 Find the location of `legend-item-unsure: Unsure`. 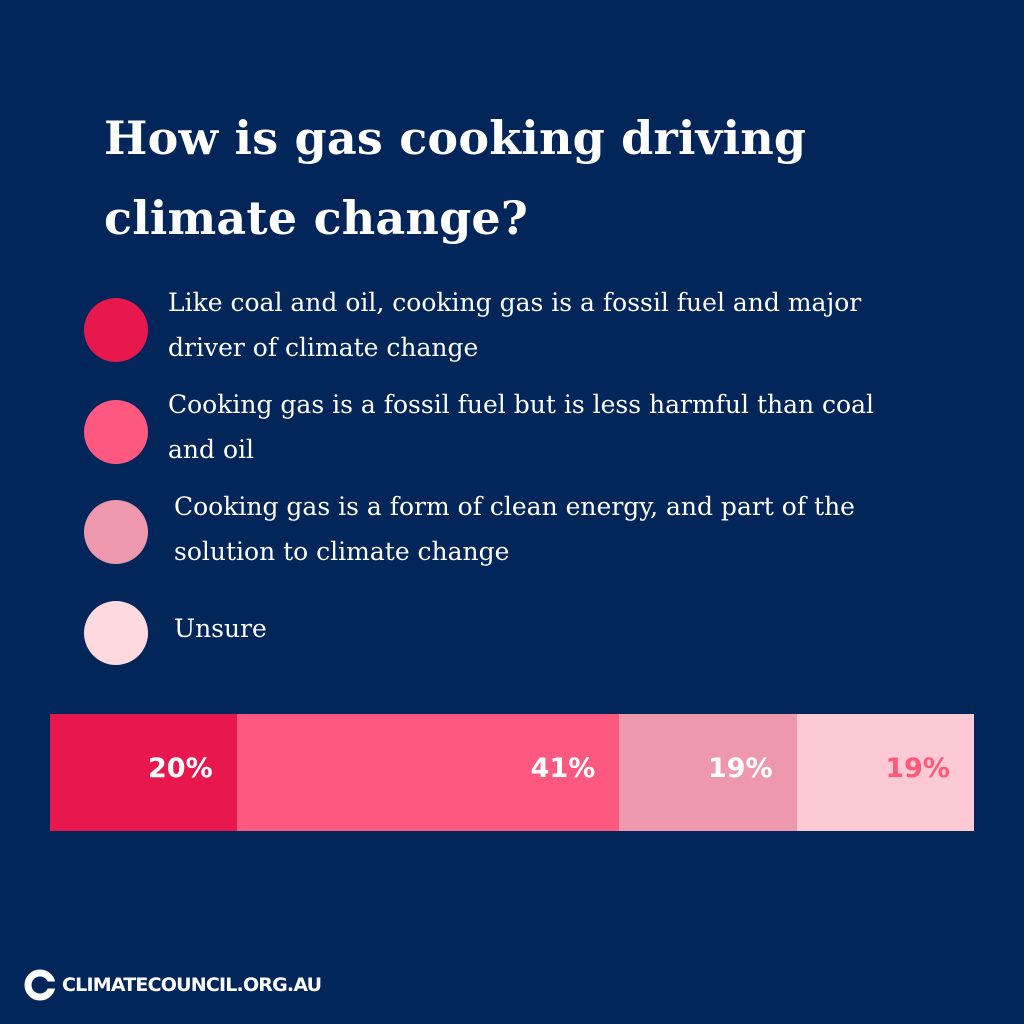

legend-item-unsure: Unsure is located at coordinates (514, 646).